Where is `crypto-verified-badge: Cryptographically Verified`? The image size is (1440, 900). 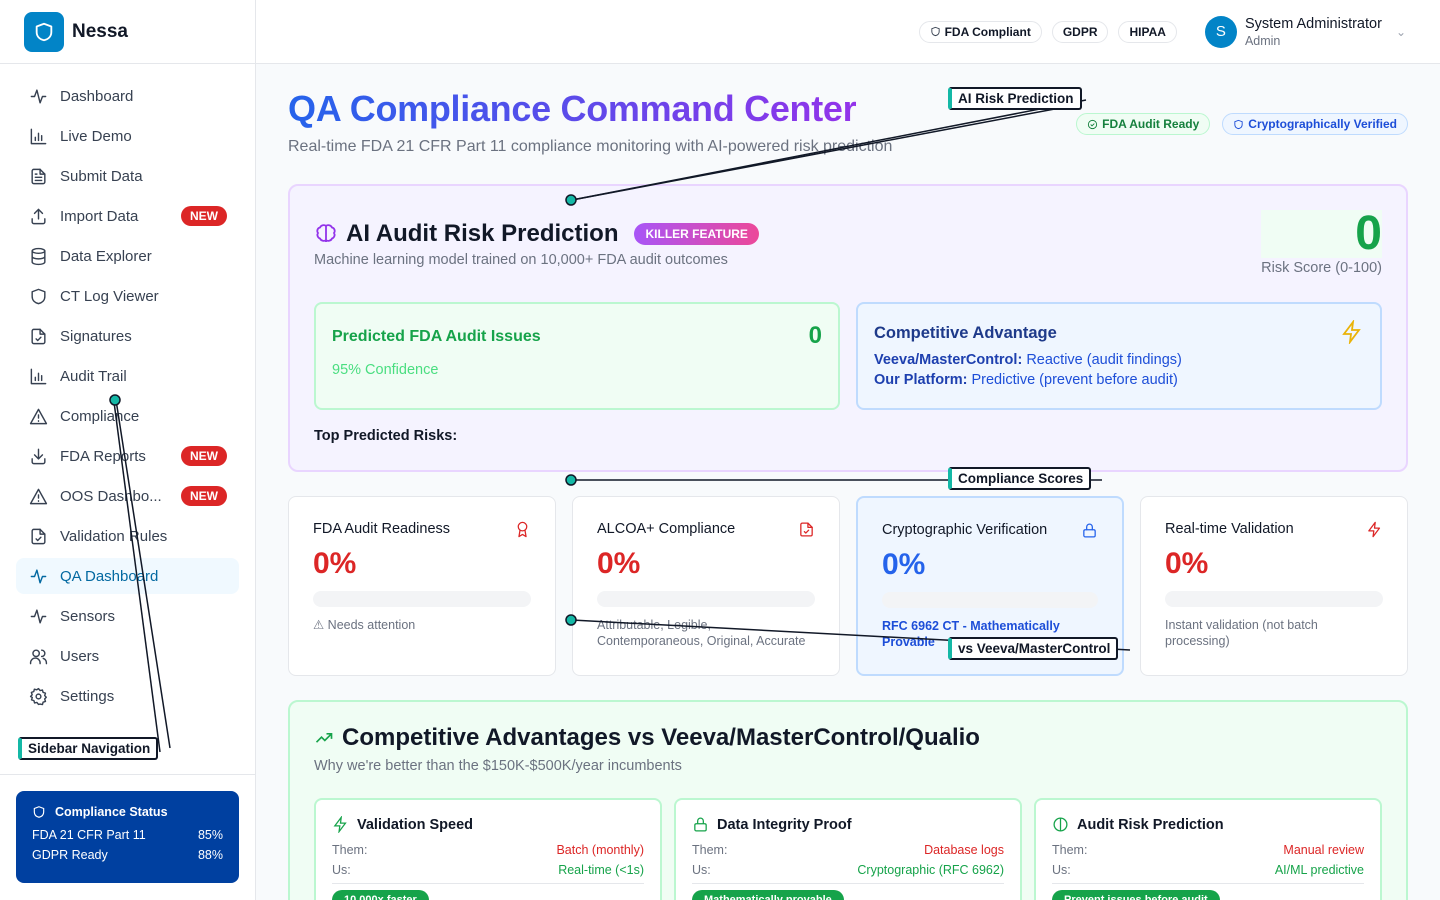
crypto-verified-badge: Cryptographically Verified is located at coordinates (1315, 124).